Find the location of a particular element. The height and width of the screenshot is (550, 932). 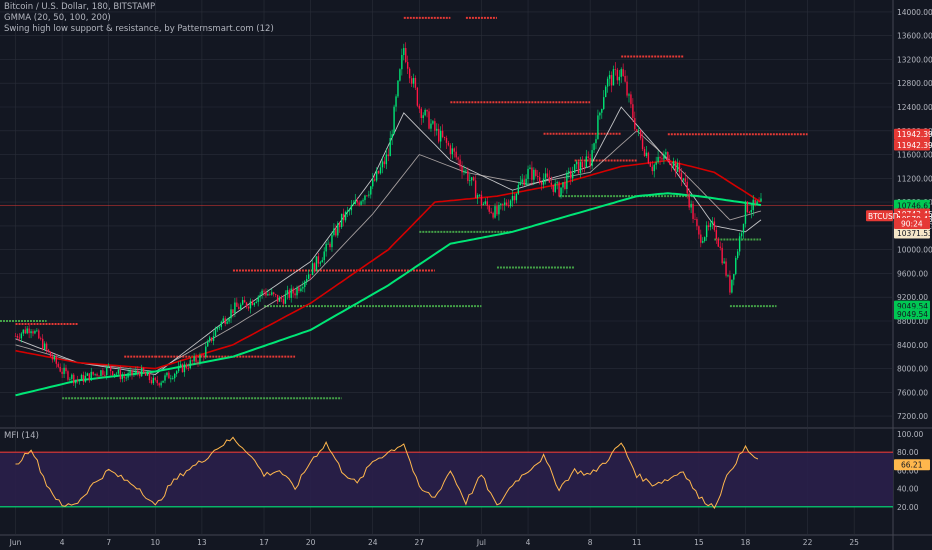

legend-gmma: GMMA (20, 50, 100, 200) is located at coordinates (57, 18).